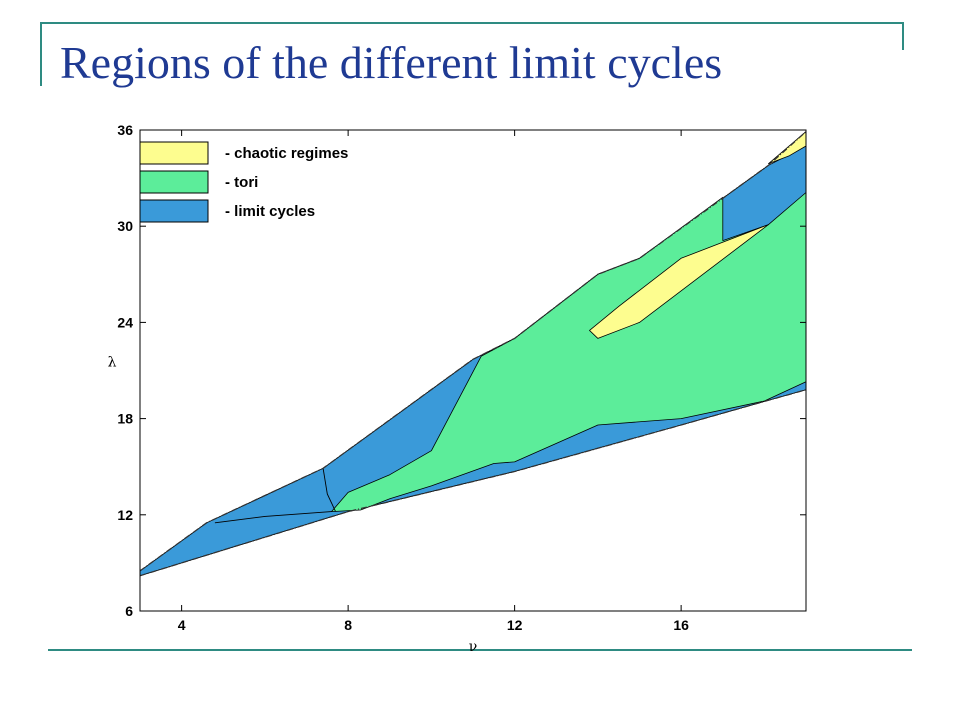 The height and width of the screenshot is (720, 960). Describe the element at coordinates (125, 515) in the screenshot. I see `y-tick-label-12: 12` at that location.